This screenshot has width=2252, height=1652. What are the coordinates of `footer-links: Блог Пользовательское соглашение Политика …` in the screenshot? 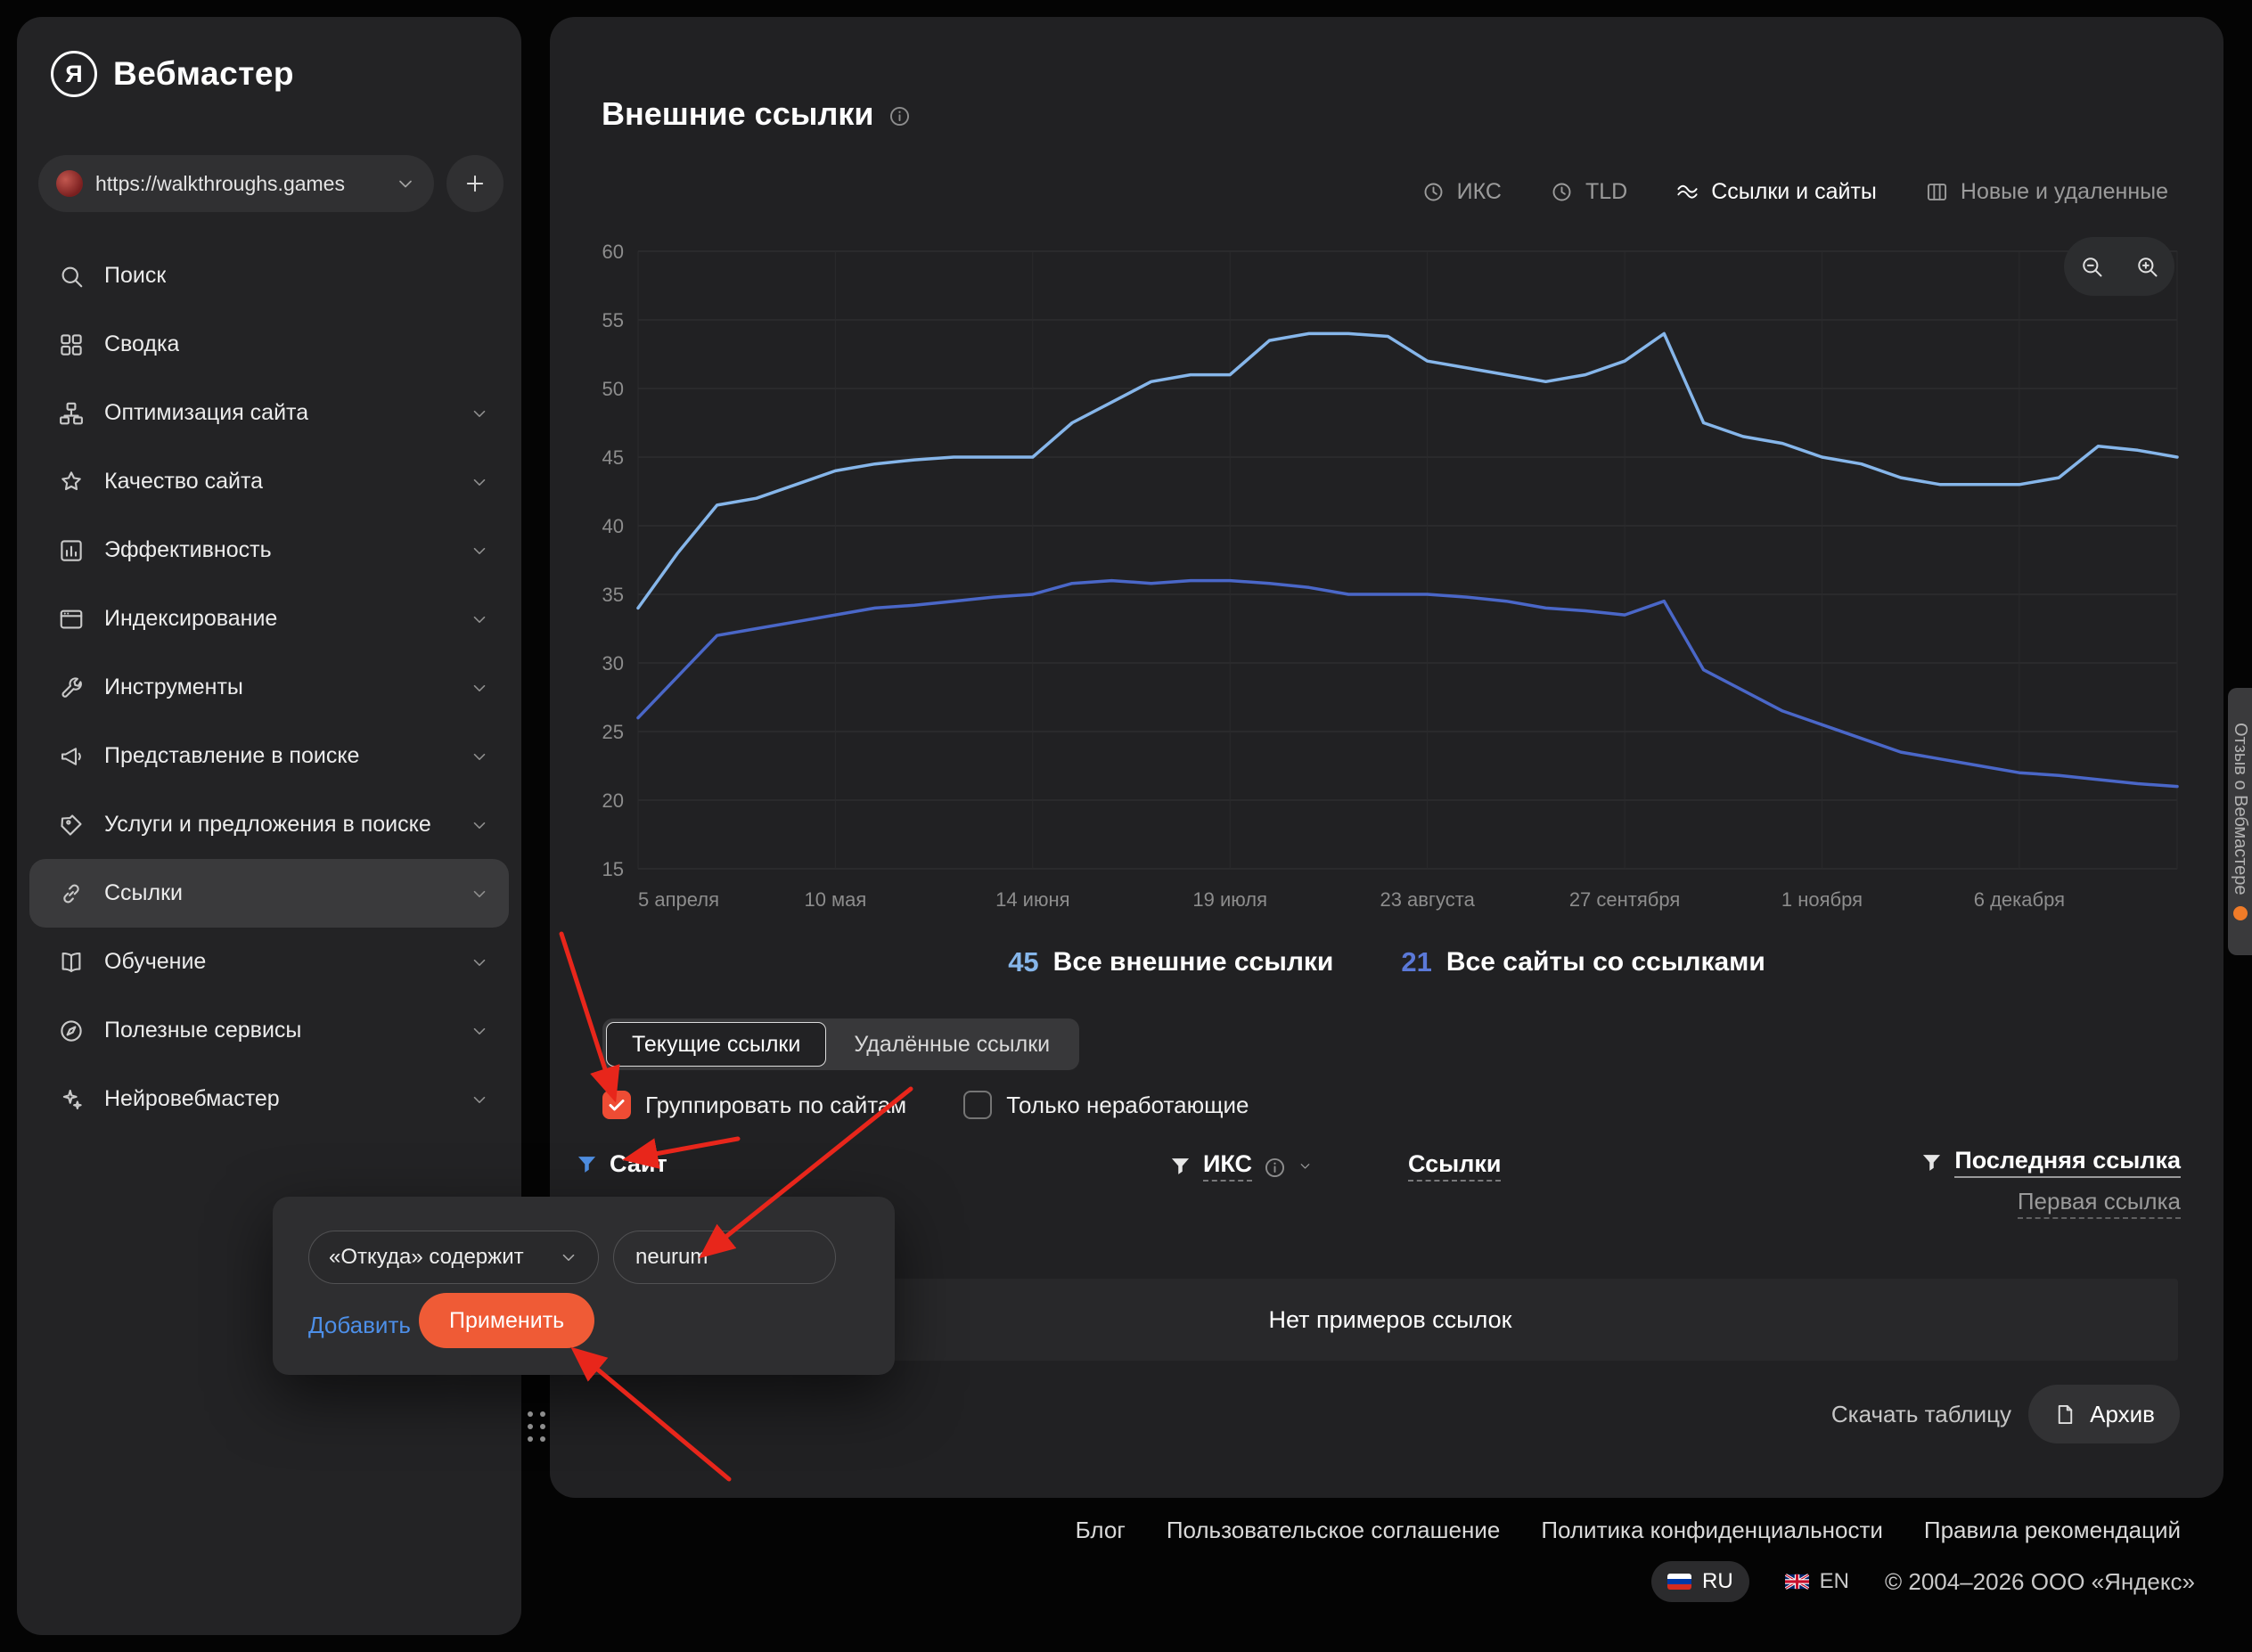 It's located at (1628, 1530).